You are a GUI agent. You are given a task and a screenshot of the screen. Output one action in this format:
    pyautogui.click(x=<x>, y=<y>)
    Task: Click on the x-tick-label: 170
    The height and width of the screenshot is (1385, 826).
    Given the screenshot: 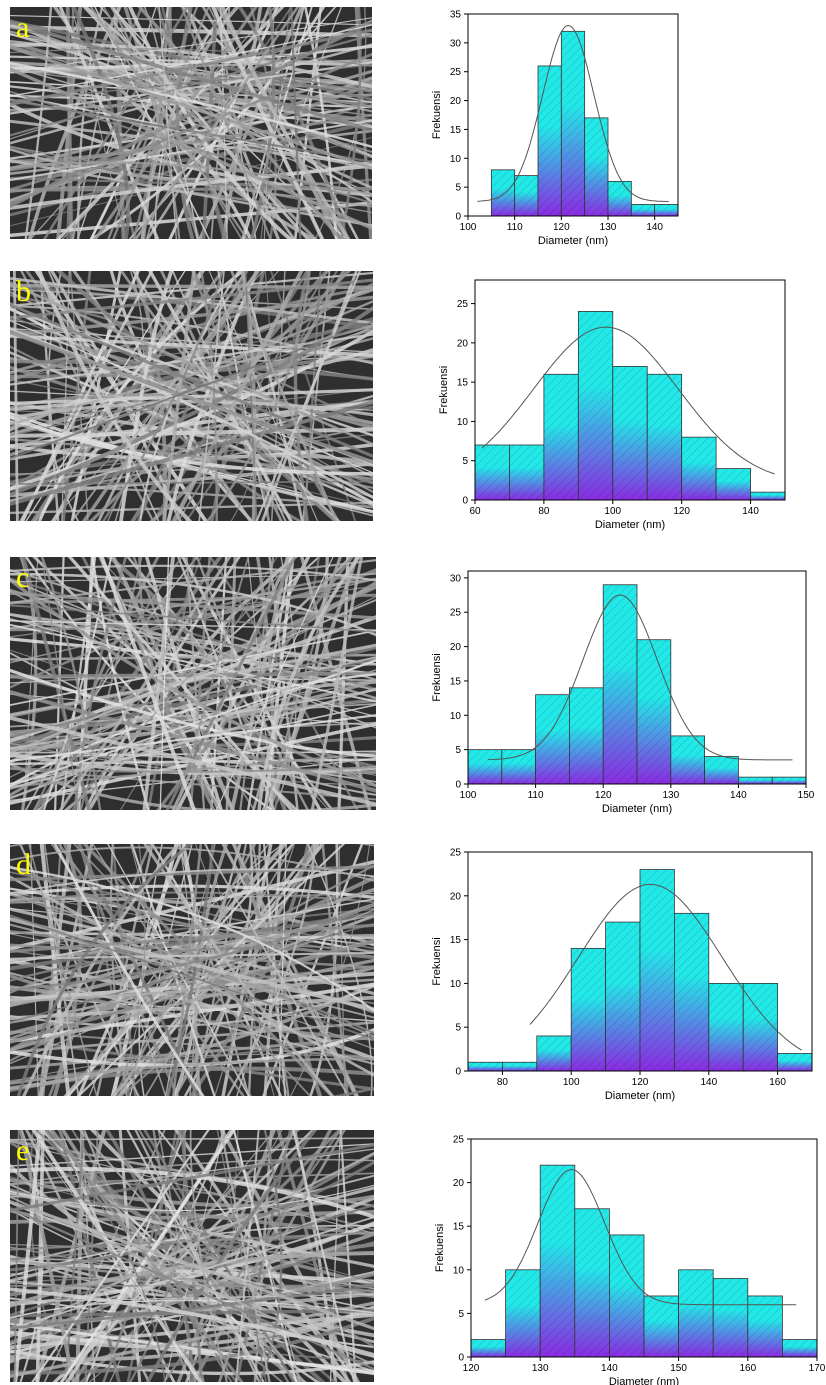 What is the action you would take?
    pyautogui.click(x=817, y=1368)
    